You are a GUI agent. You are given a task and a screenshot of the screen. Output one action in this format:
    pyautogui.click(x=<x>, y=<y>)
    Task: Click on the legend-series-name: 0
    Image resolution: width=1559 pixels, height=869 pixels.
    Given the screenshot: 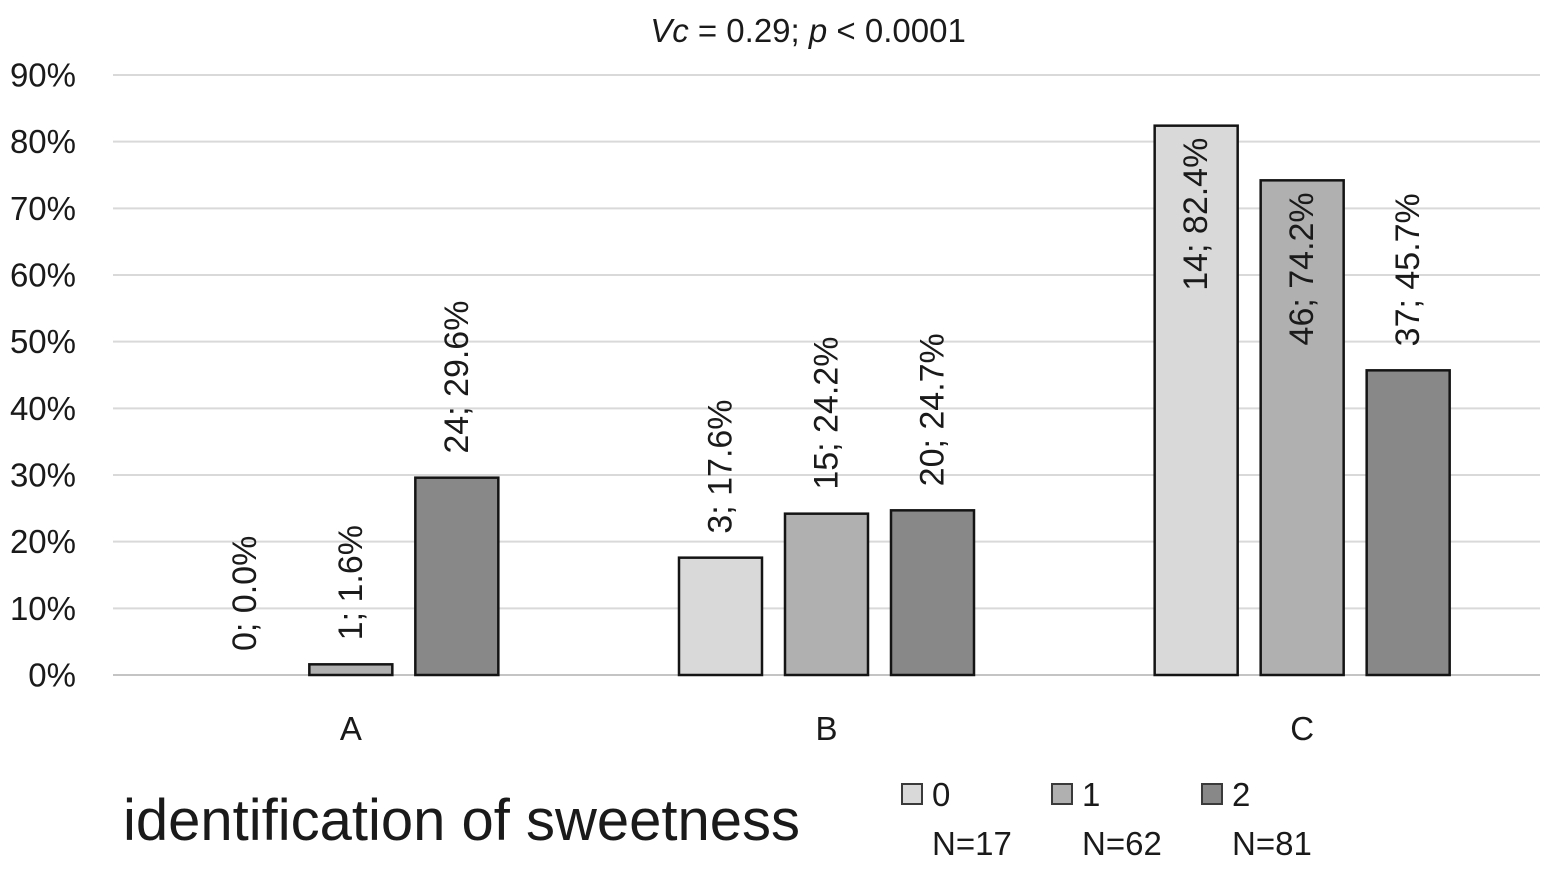 What is the action you would take?
    pyautogui.click(x=941, y=794)
    